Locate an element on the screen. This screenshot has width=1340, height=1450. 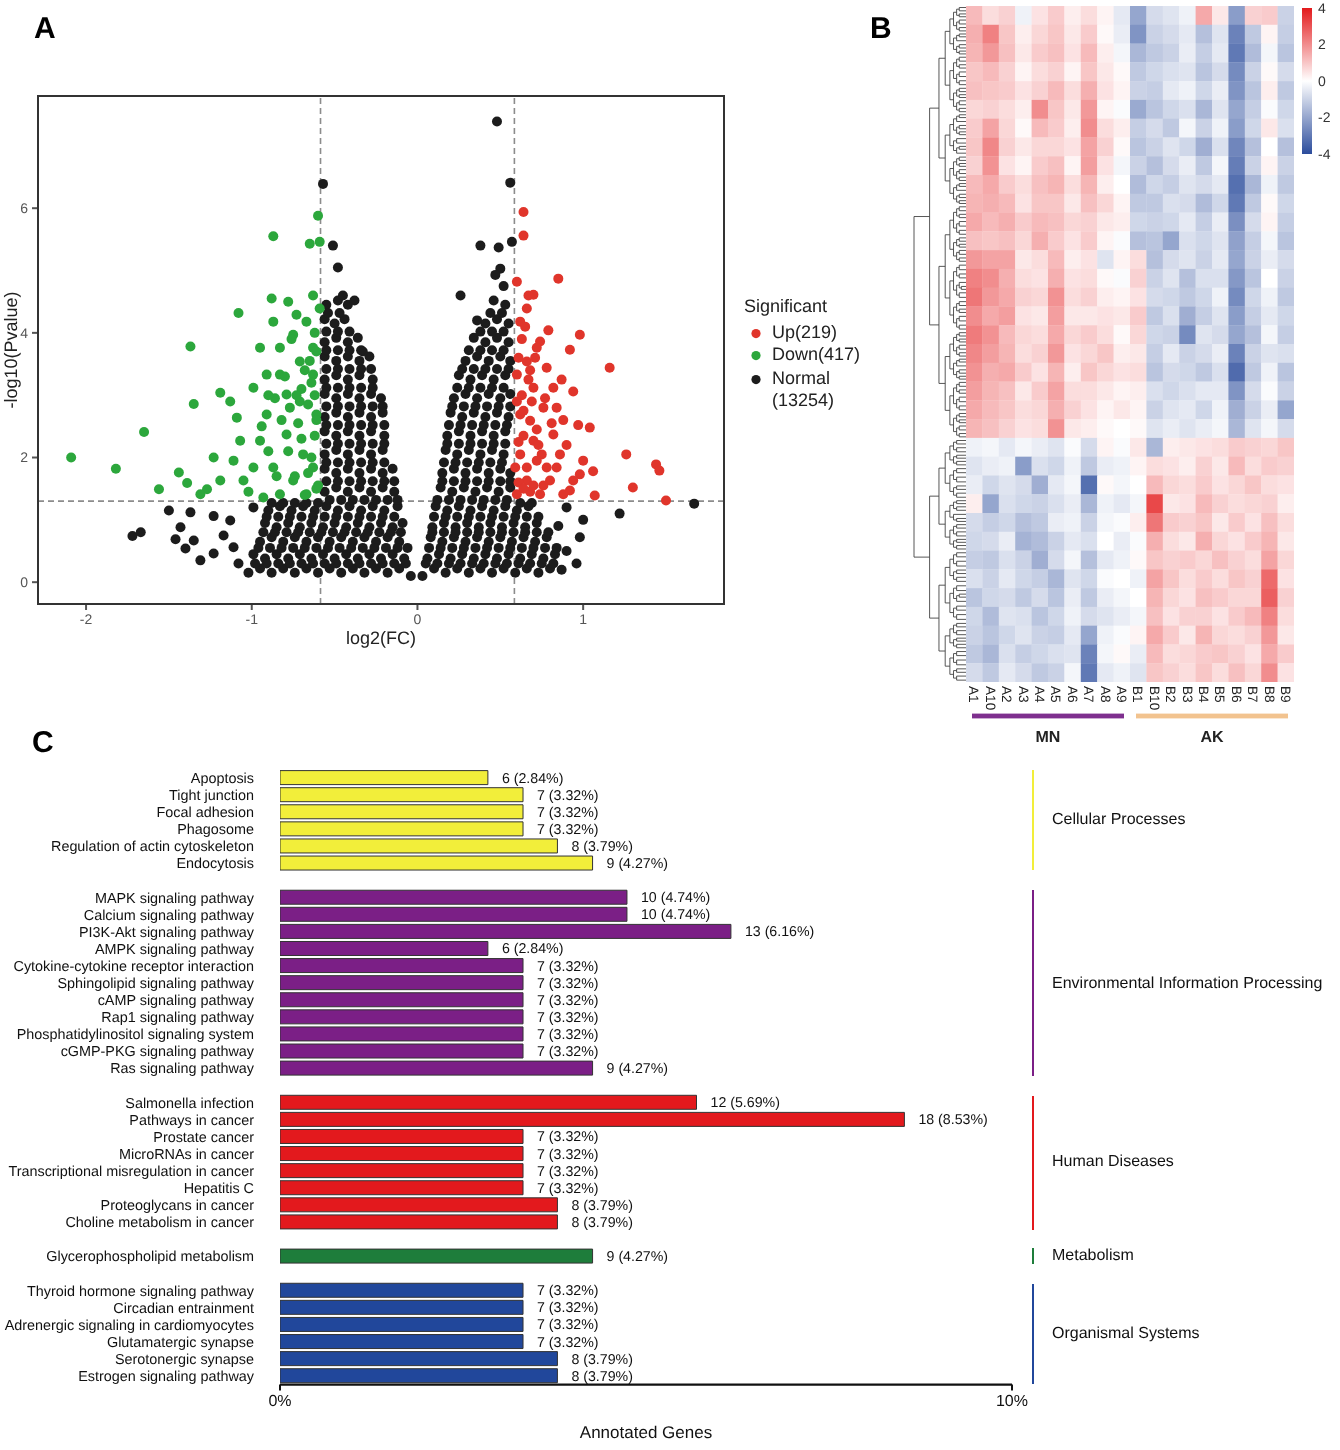
legend-title: Significant is located at coordinates (786, 306).